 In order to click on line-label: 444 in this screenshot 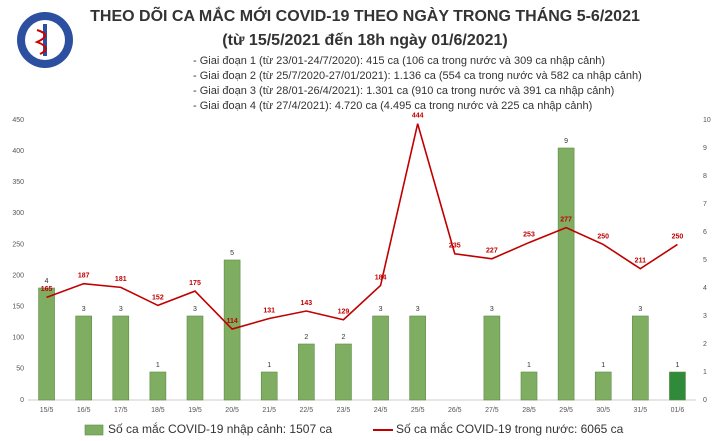, I will do `click(418, 116)`.